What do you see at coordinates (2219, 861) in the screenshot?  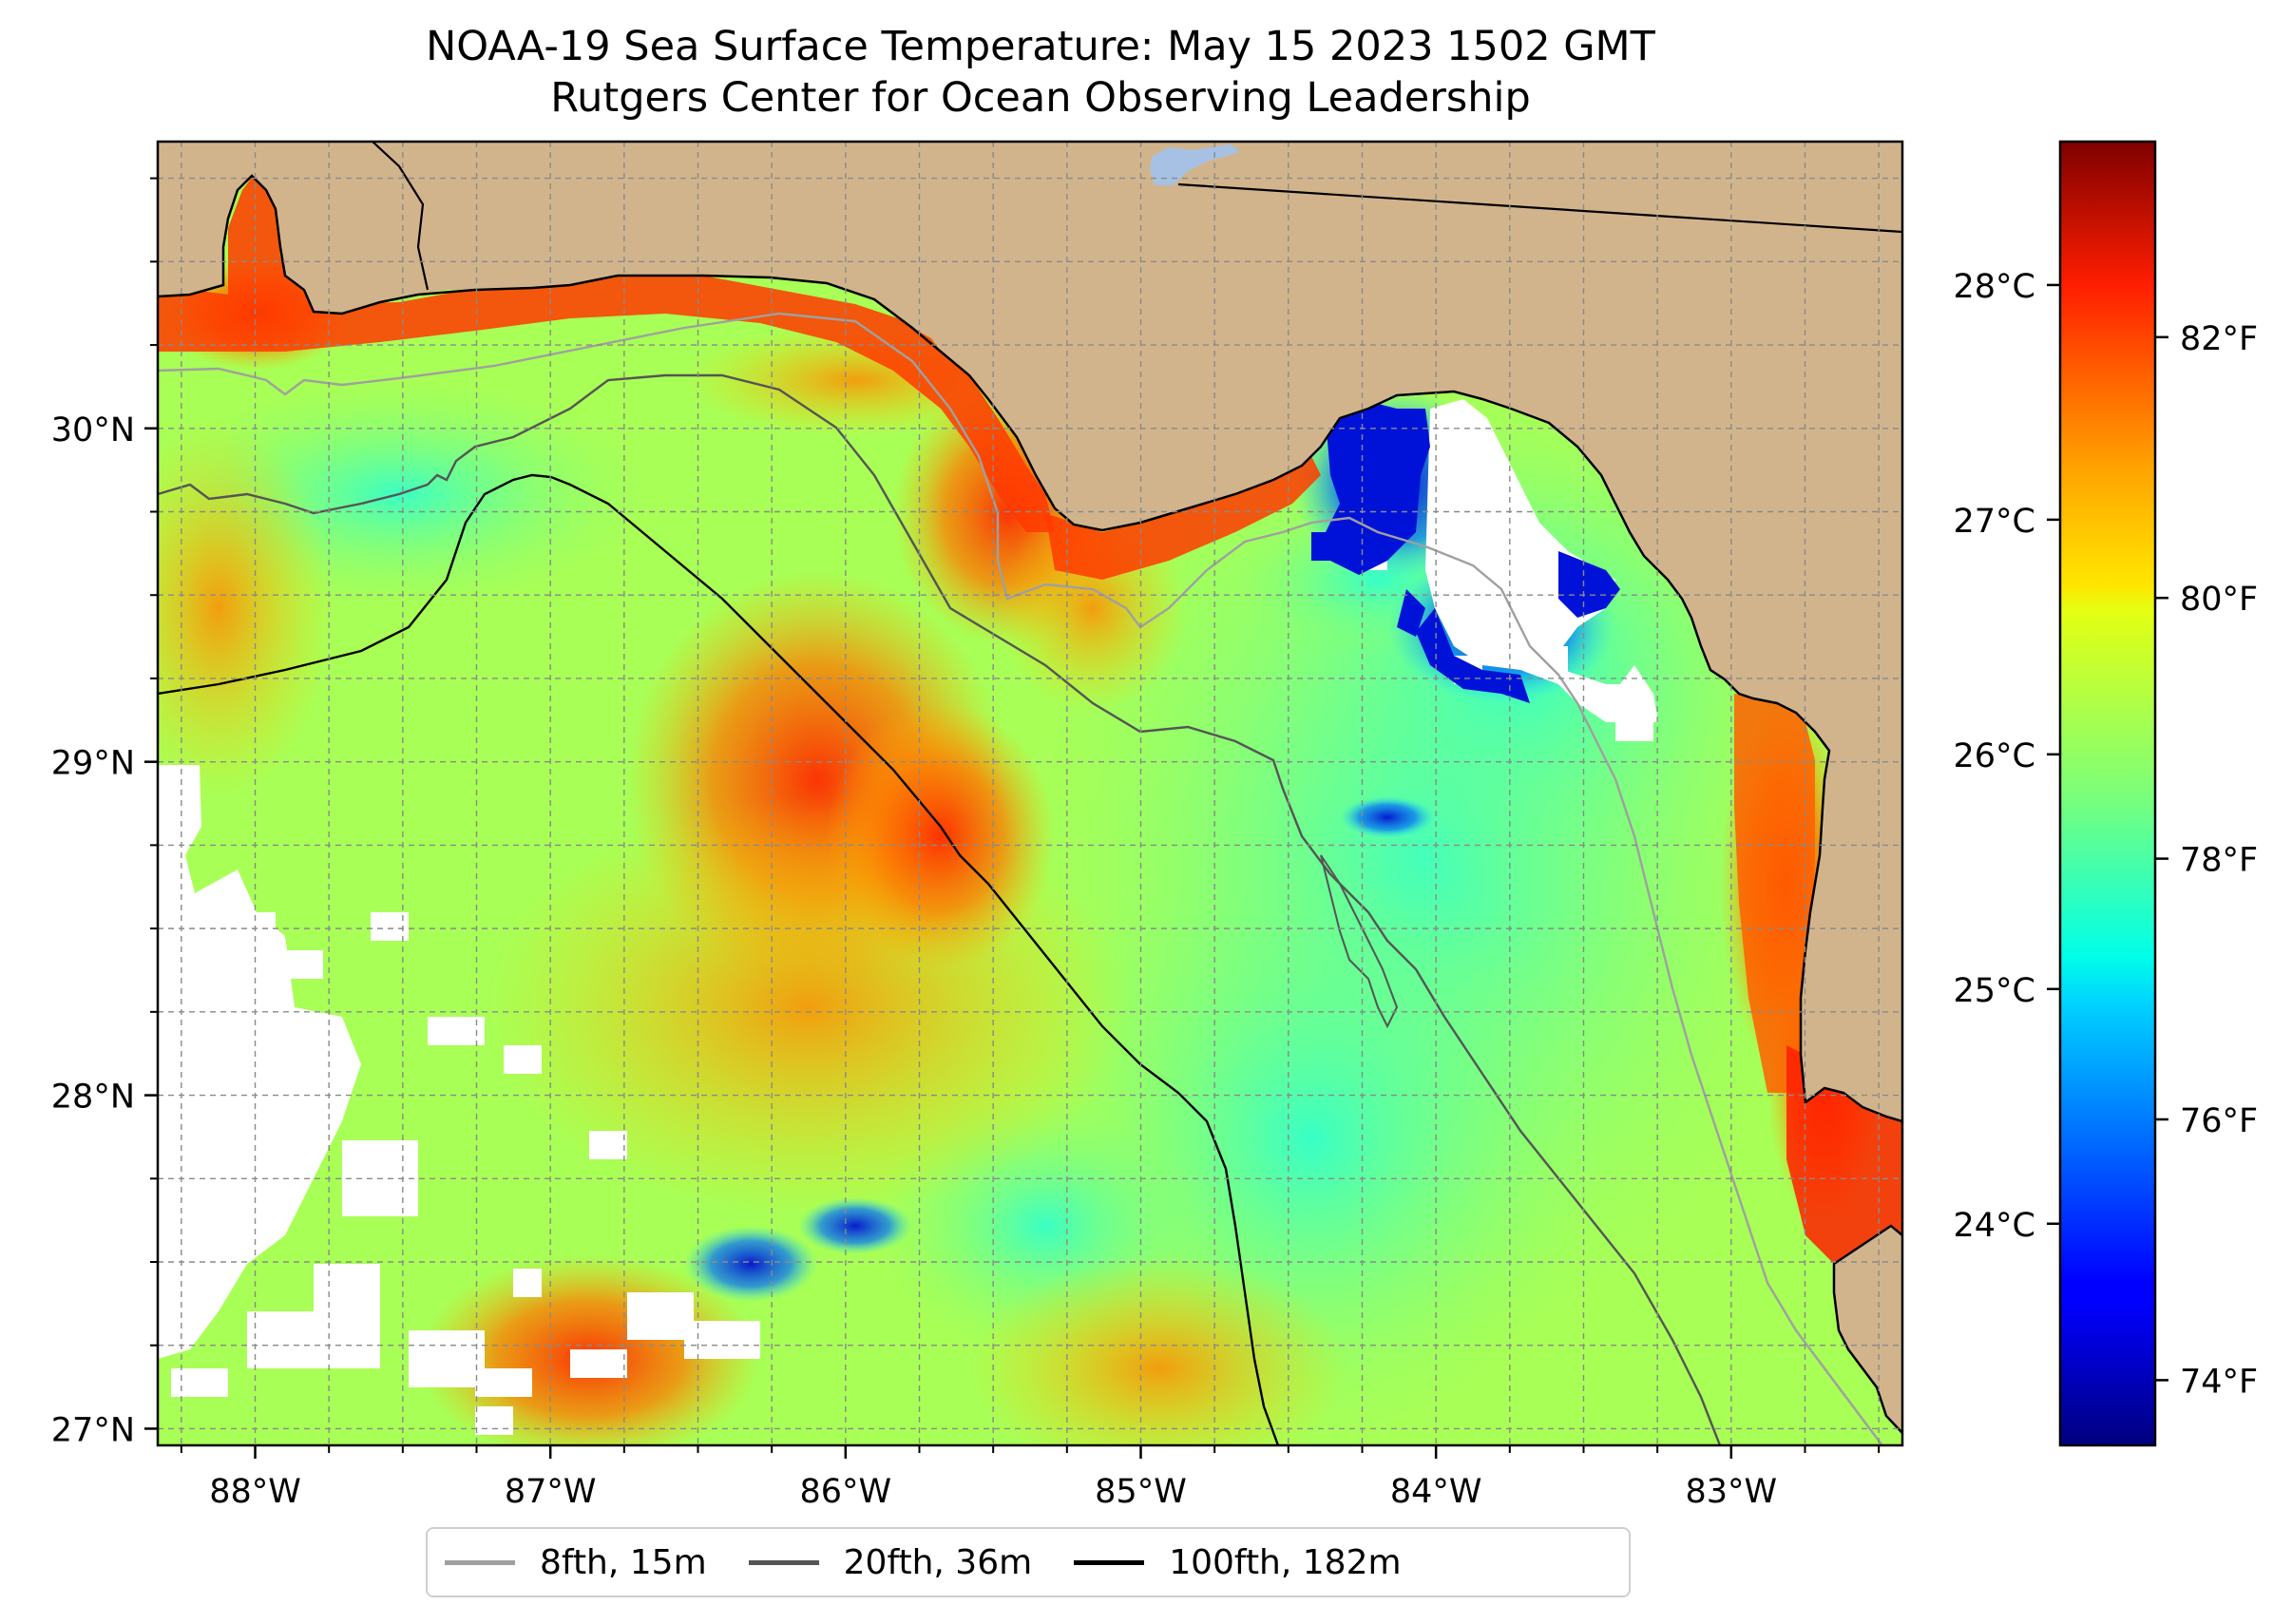 I see `colorbar-label-f: 78°F` at bounding box center [2219, 861].